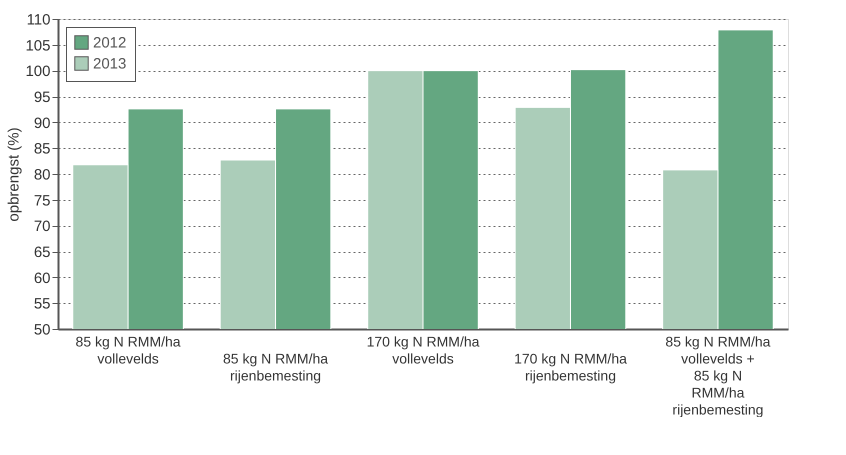 Image resolution: width=846 pixels, height=455 pixels. Describe the element at coordinates (109, 64) in the screenshot. I see `legend-label: 2013` at that location.